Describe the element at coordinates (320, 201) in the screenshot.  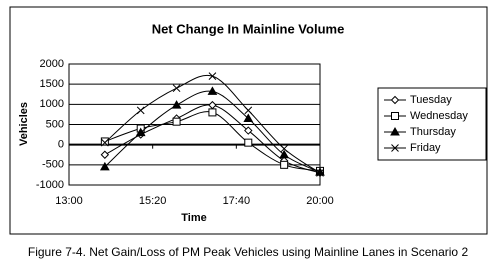
I see `x-tick-label: 20:00` at that location.